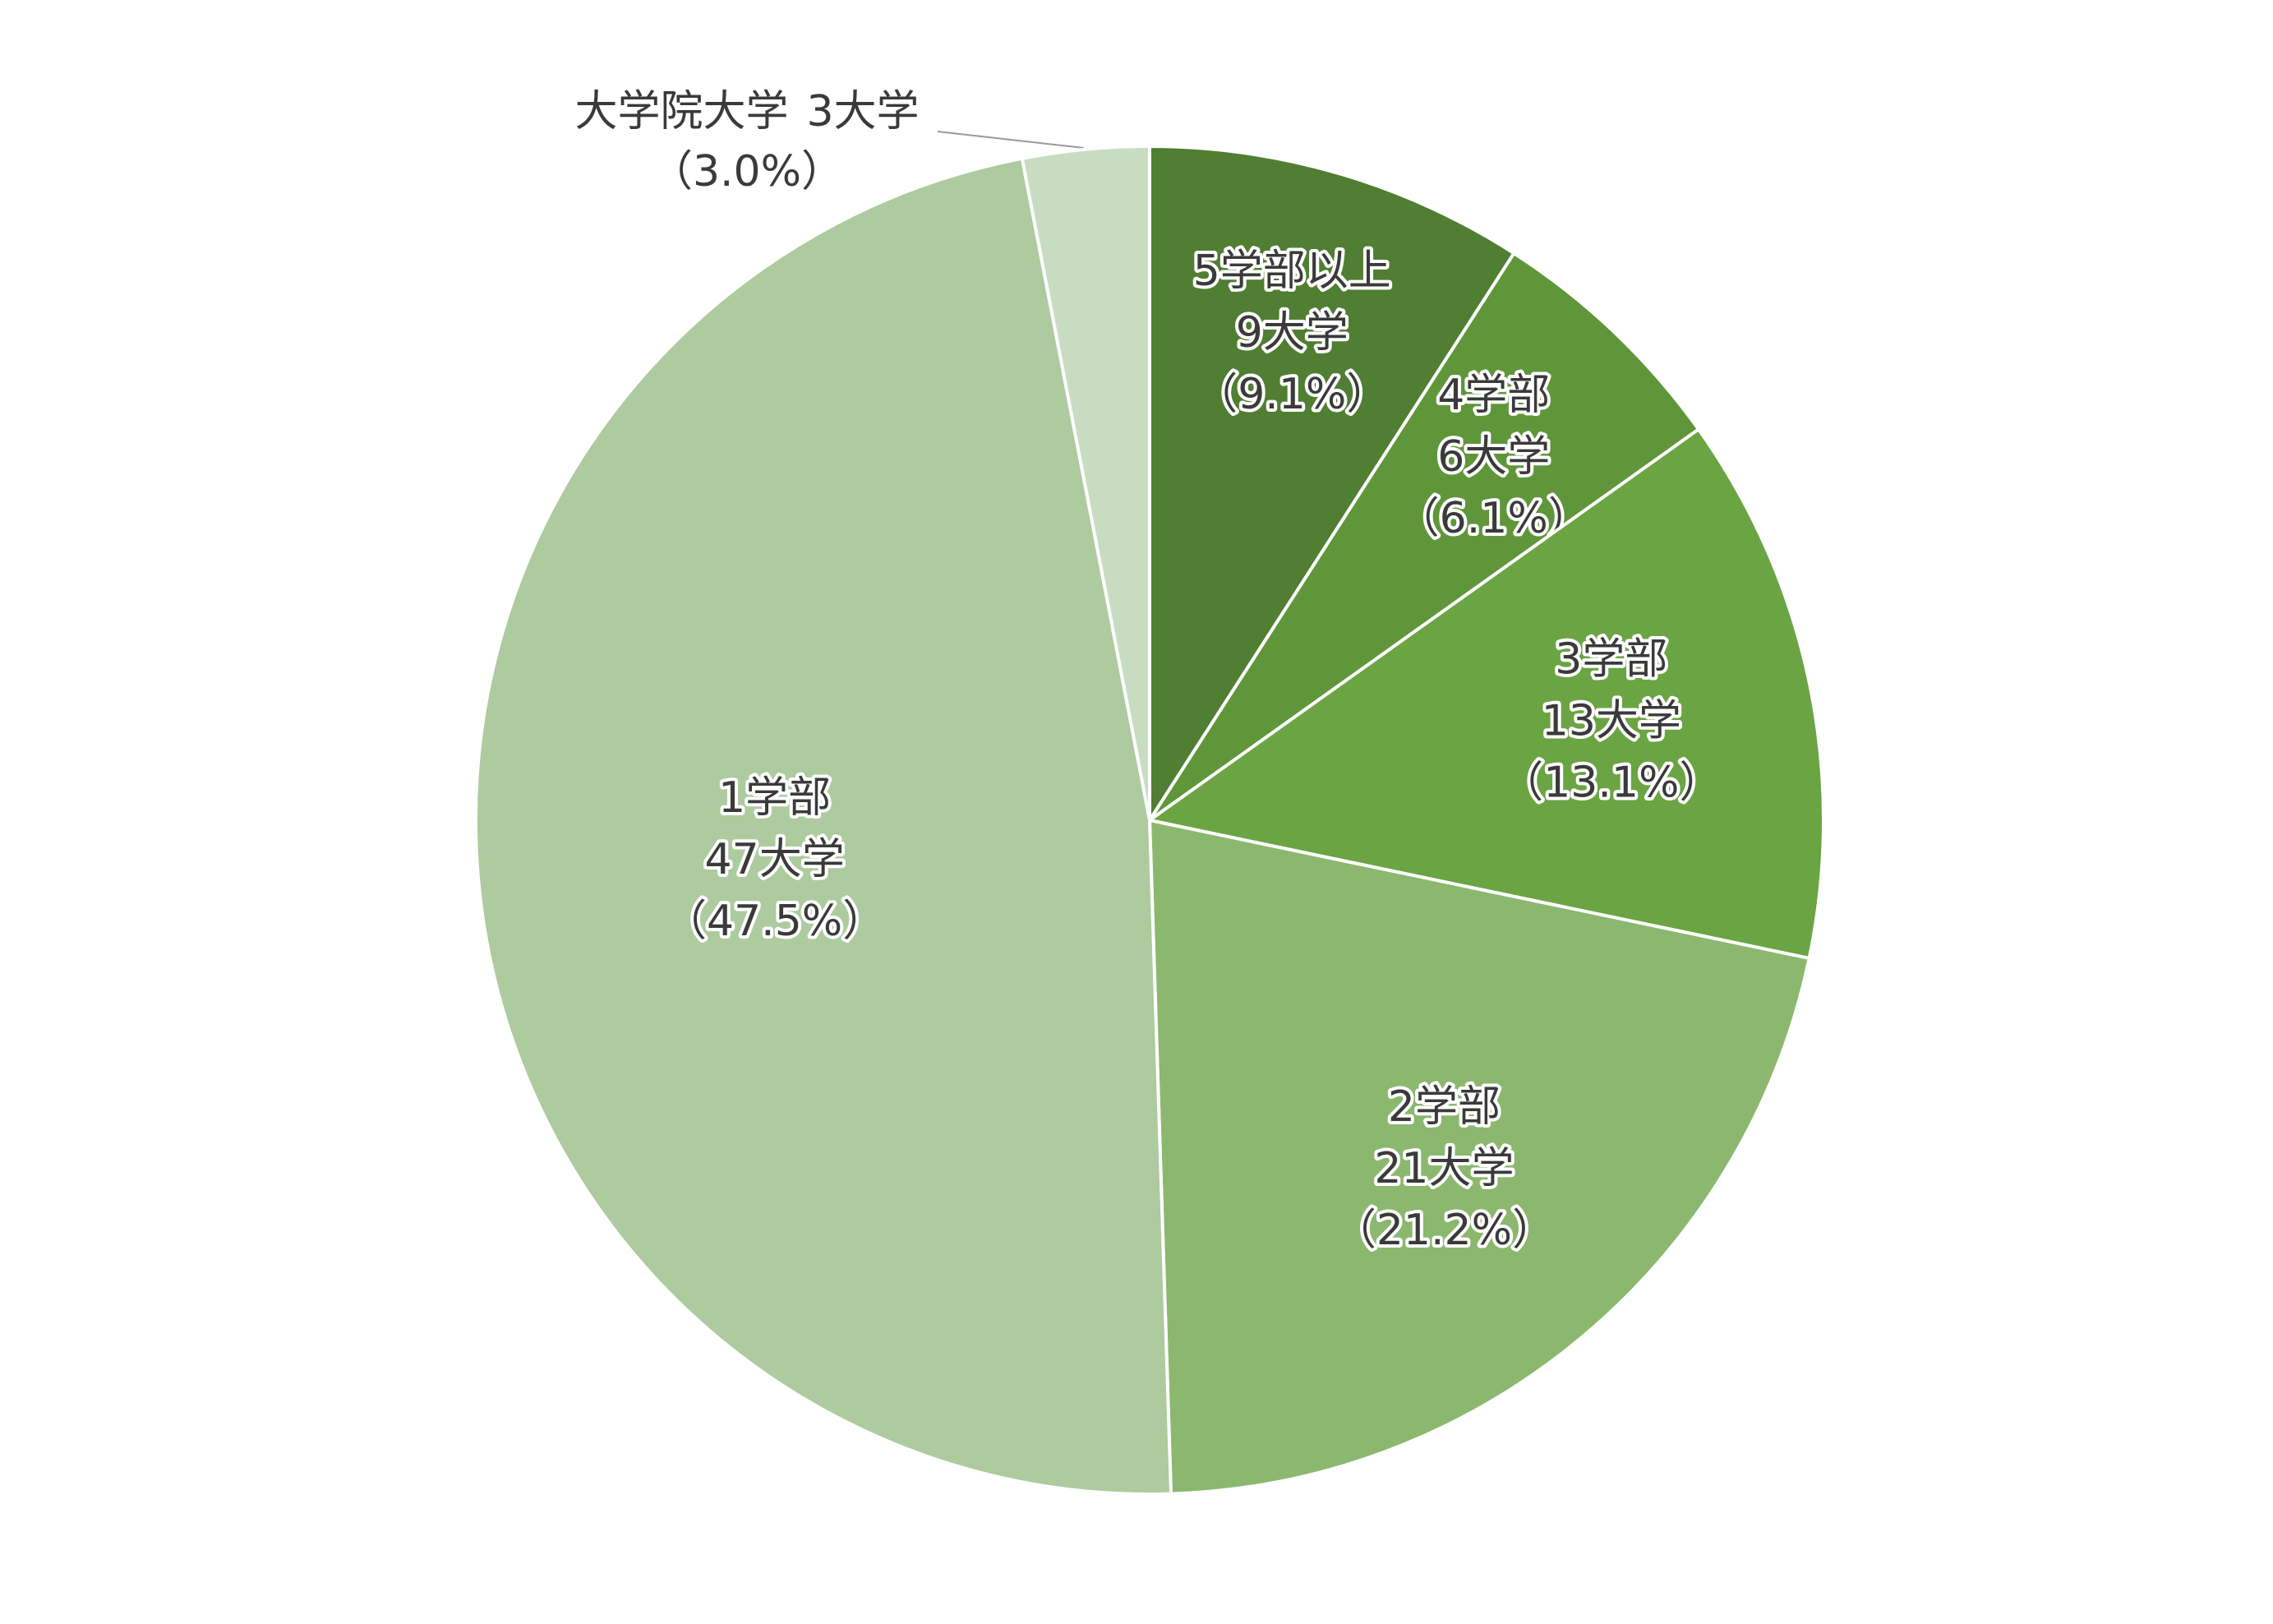 This screenshot has height=1624, width=2273. What do you see at coordinates (1493, 457) in the screenshot?
I see `value-label: 6大学` at bounding box center [1493, 457].